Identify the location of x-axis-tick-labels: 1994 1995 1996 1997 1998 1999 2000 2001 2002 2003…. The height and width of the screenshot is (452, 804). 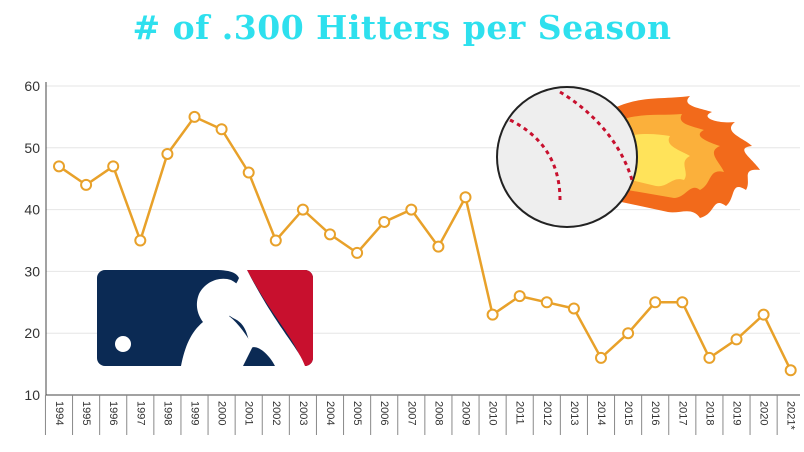
(425, 415).